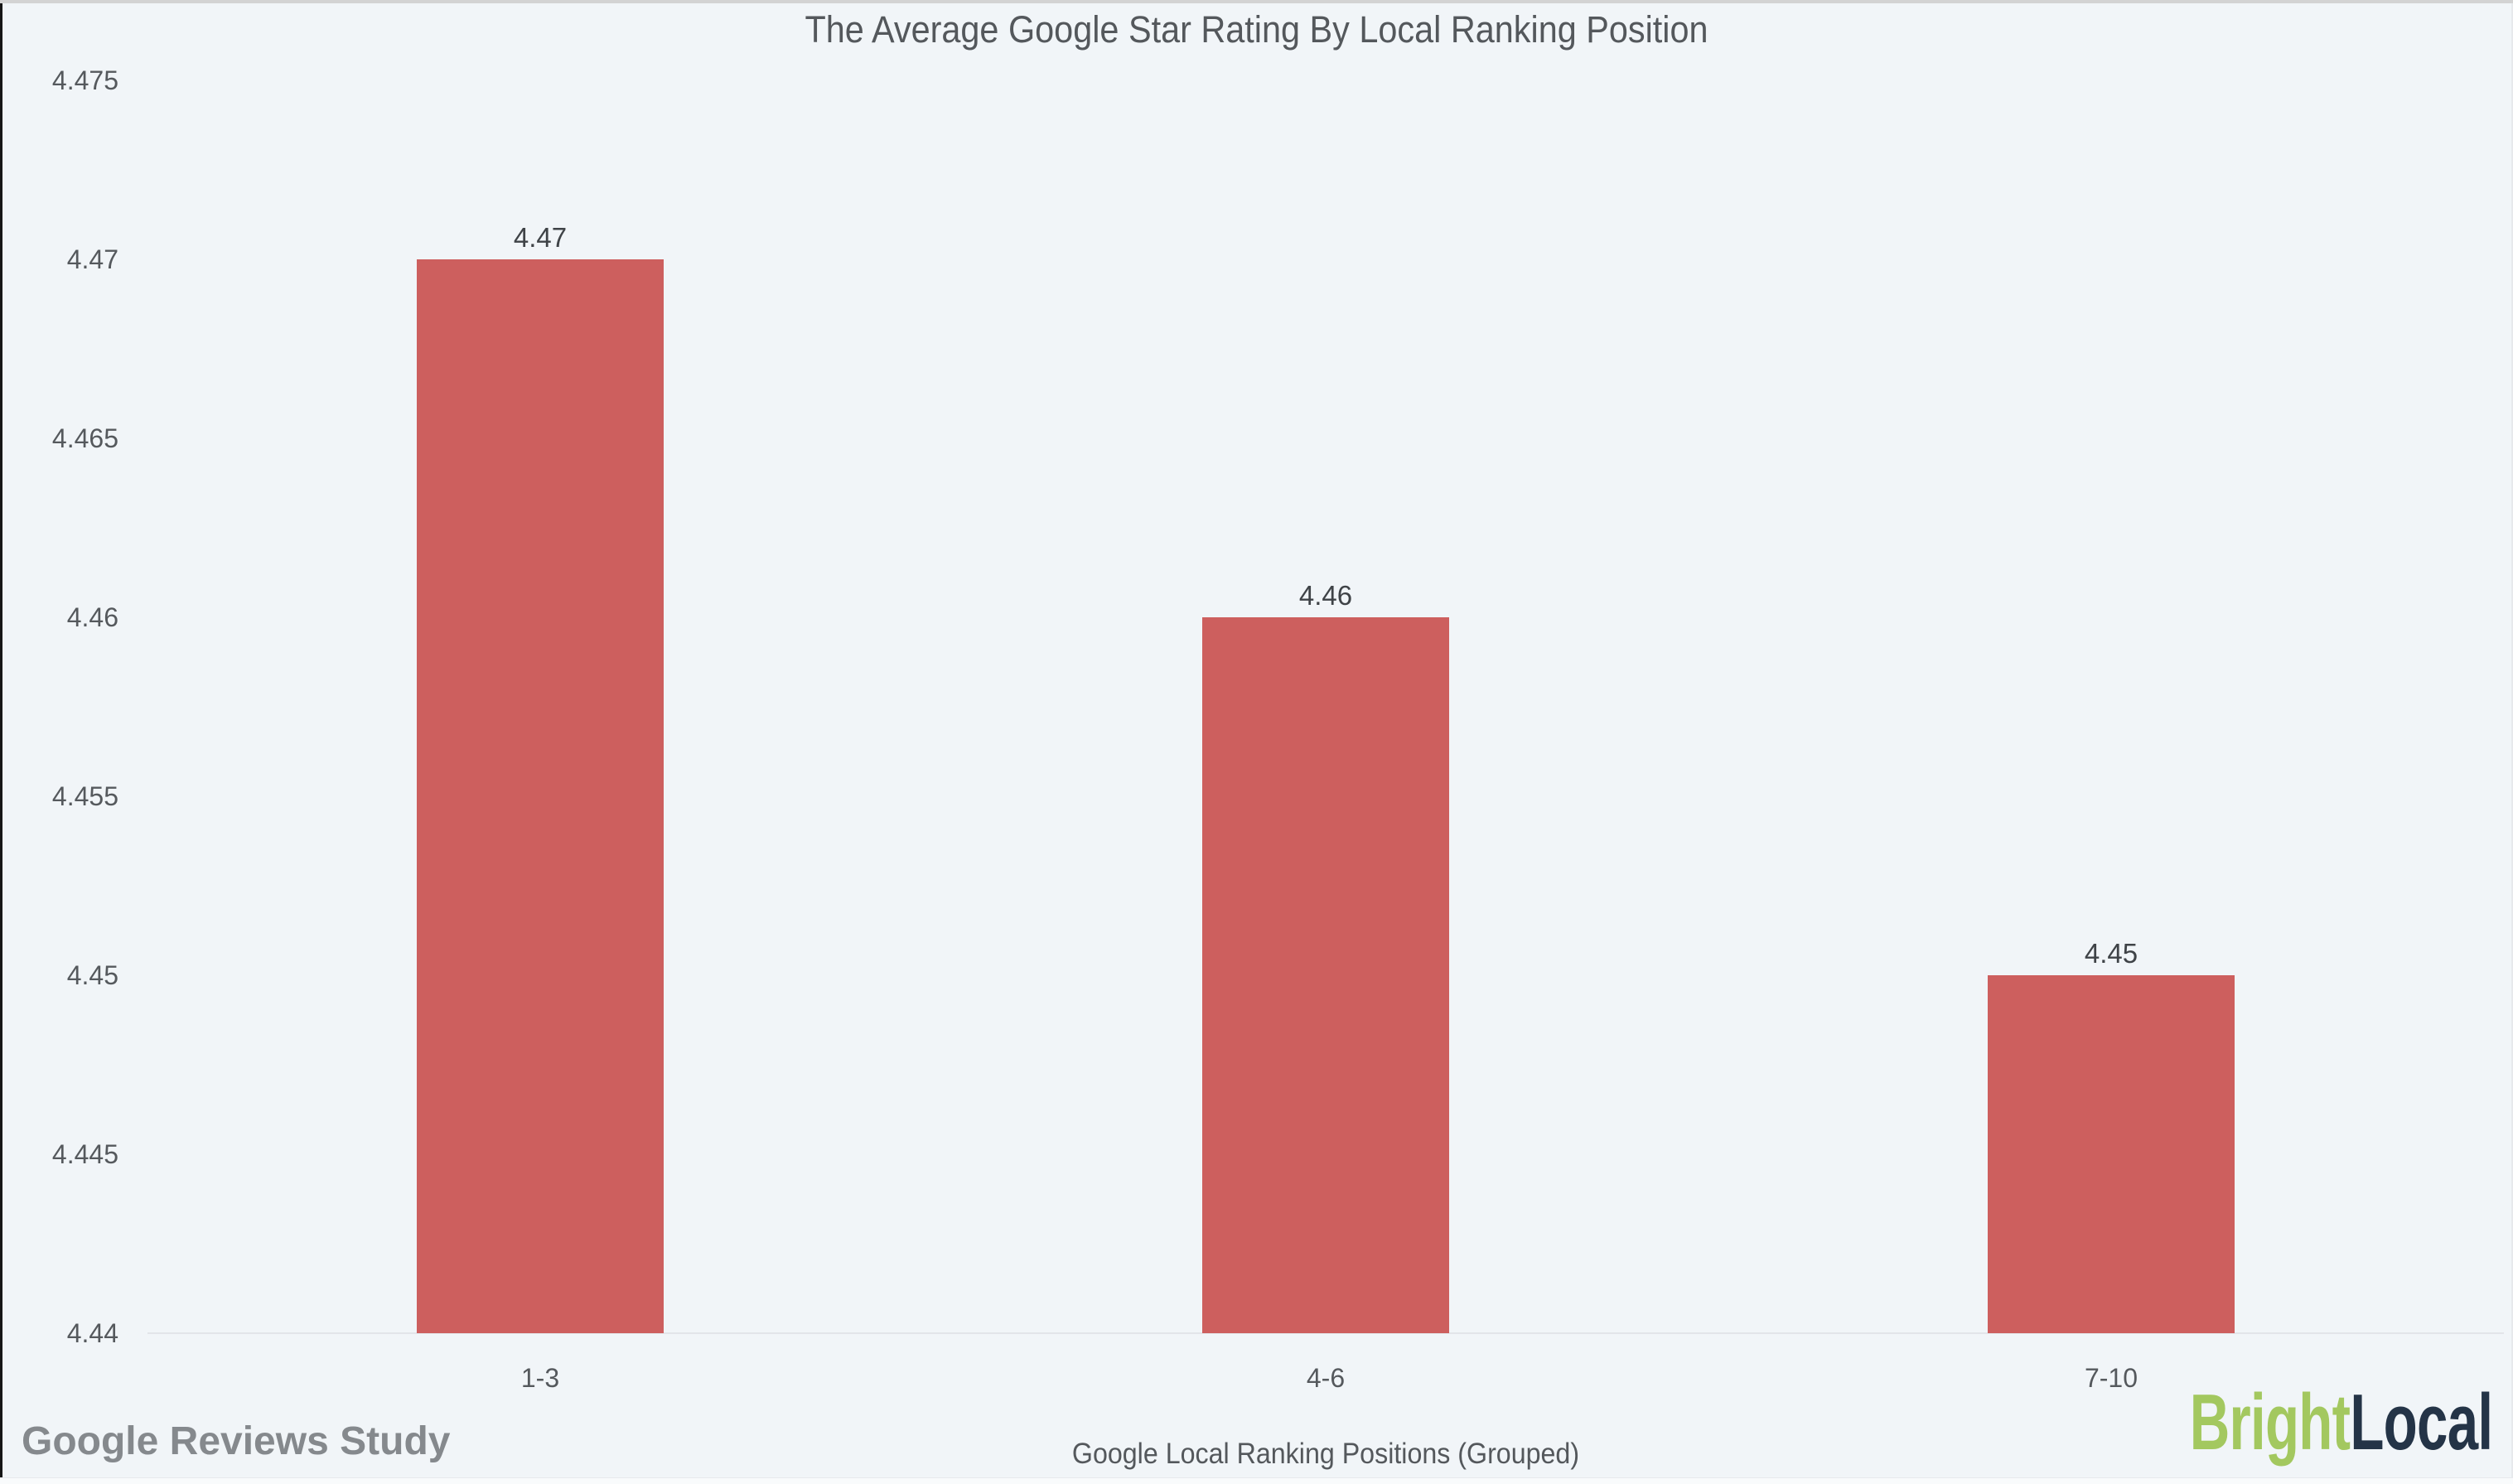  What do you see at coordinates (1326, 595) in the screenshot?
I see `bar-value-label: 4.46` at bounding box center [1326, 595].